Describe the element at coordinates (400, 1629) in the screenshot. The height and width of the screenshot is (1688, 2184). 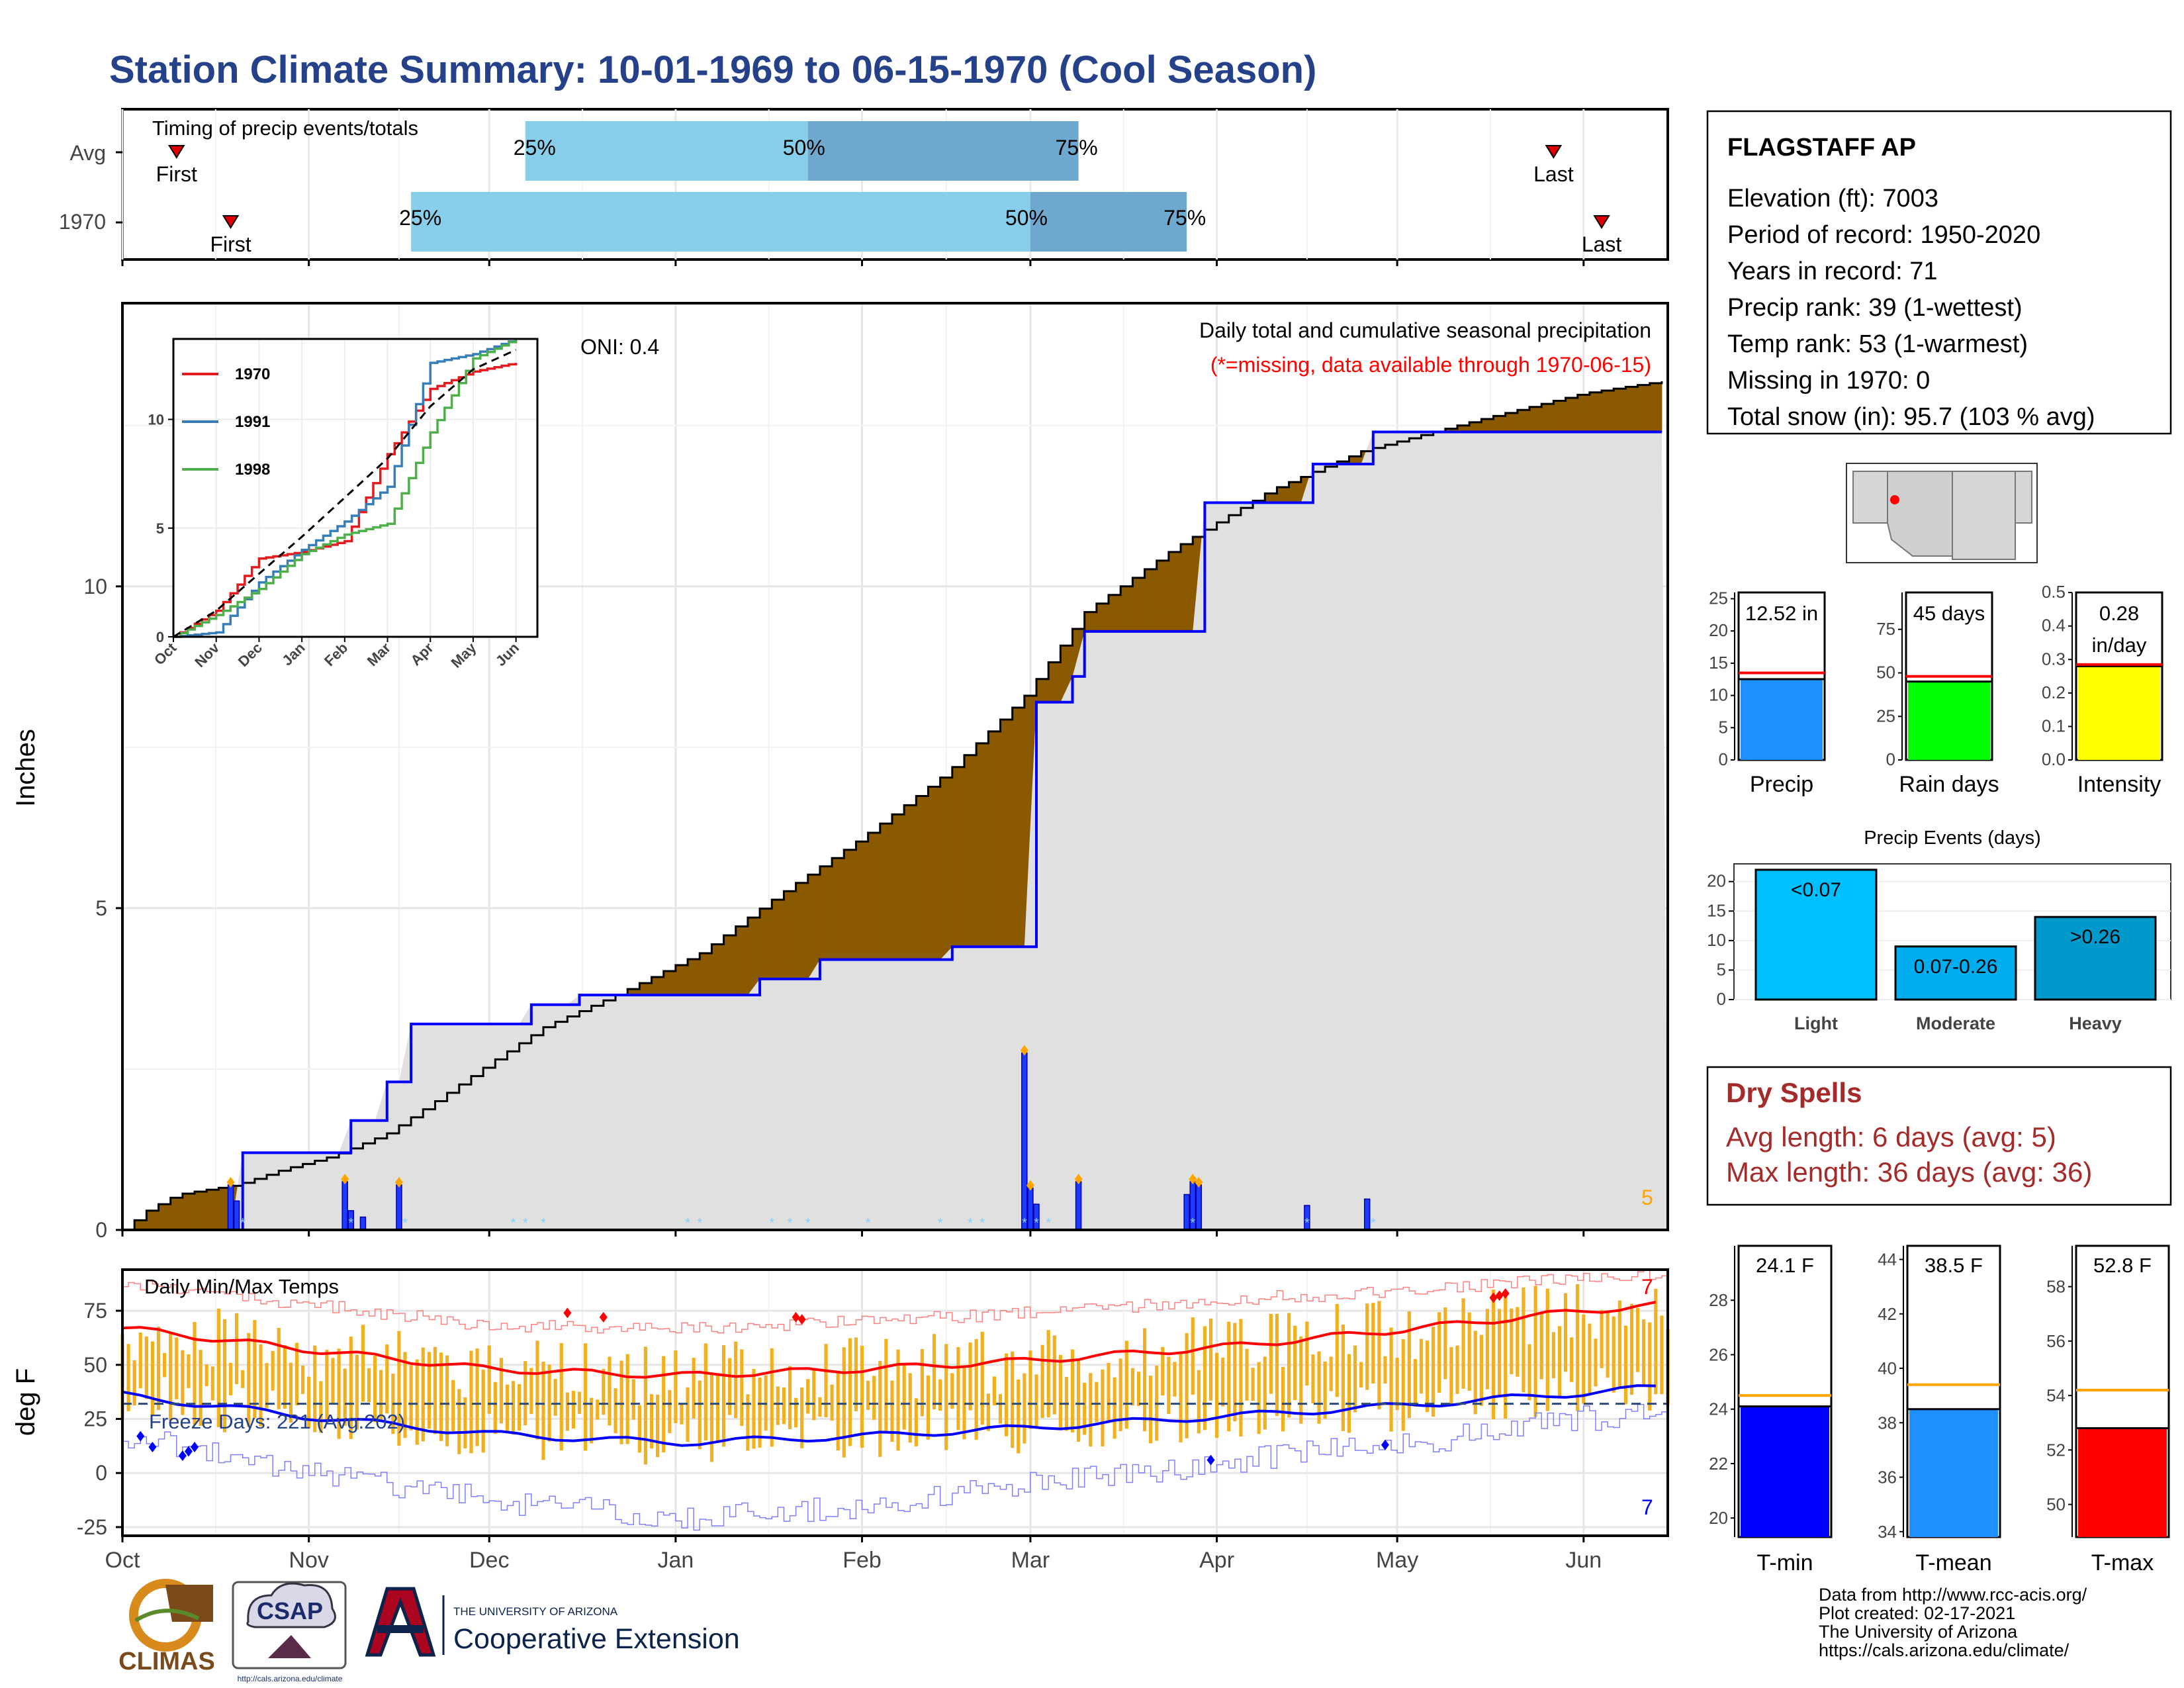
I see `ua-a-bar` at that location.